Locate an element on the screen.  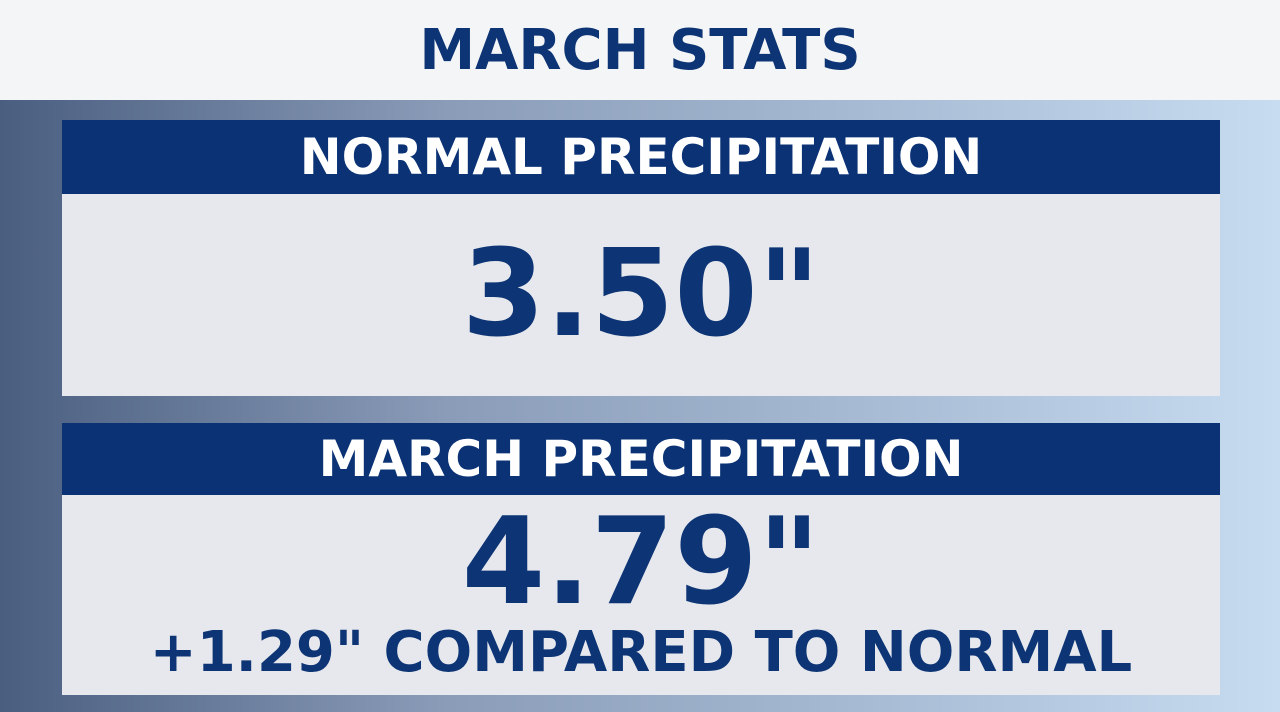
panel-label: NORMAL PRECIPITATION is located at coordinates (641, 157).